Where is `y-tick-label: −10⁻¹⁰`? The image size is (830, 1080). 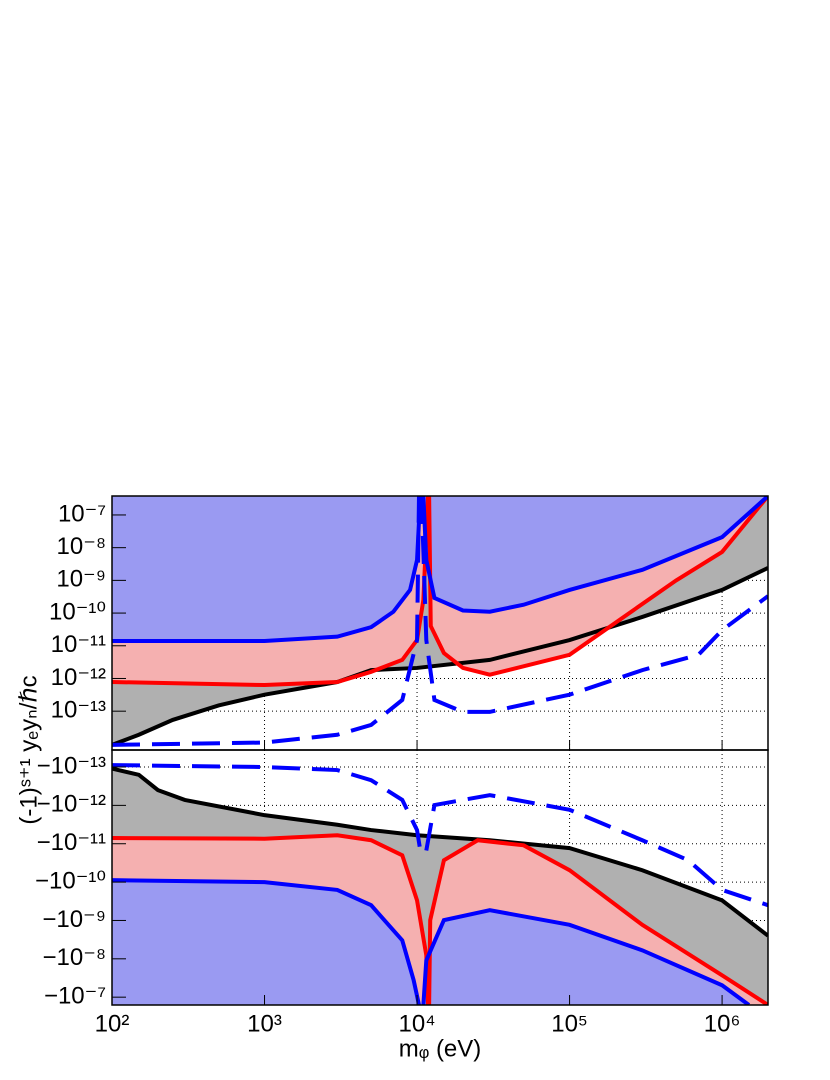 y-tick-label: −10⁻¹⁰ is located at coordinates (70, 880).